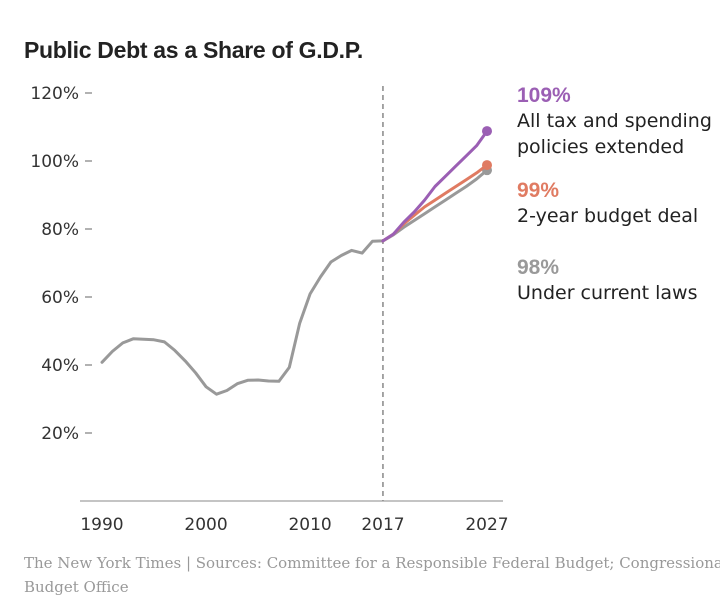  I want to click on series-line-under-current-laws, so click(435, 205).